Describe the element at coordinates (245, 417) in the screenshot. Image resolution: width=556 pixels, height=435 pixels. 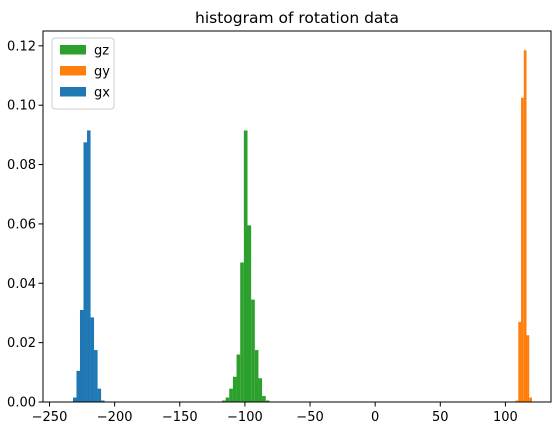
I see `x-tick-label: −100` at that location.